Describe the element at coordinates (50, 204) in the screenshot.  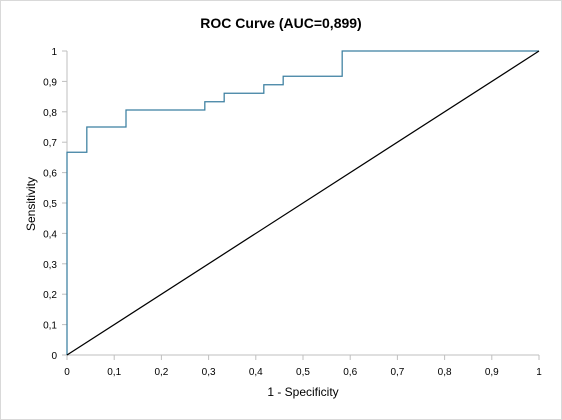
I see `y-tick-label: 0,5` at that location.